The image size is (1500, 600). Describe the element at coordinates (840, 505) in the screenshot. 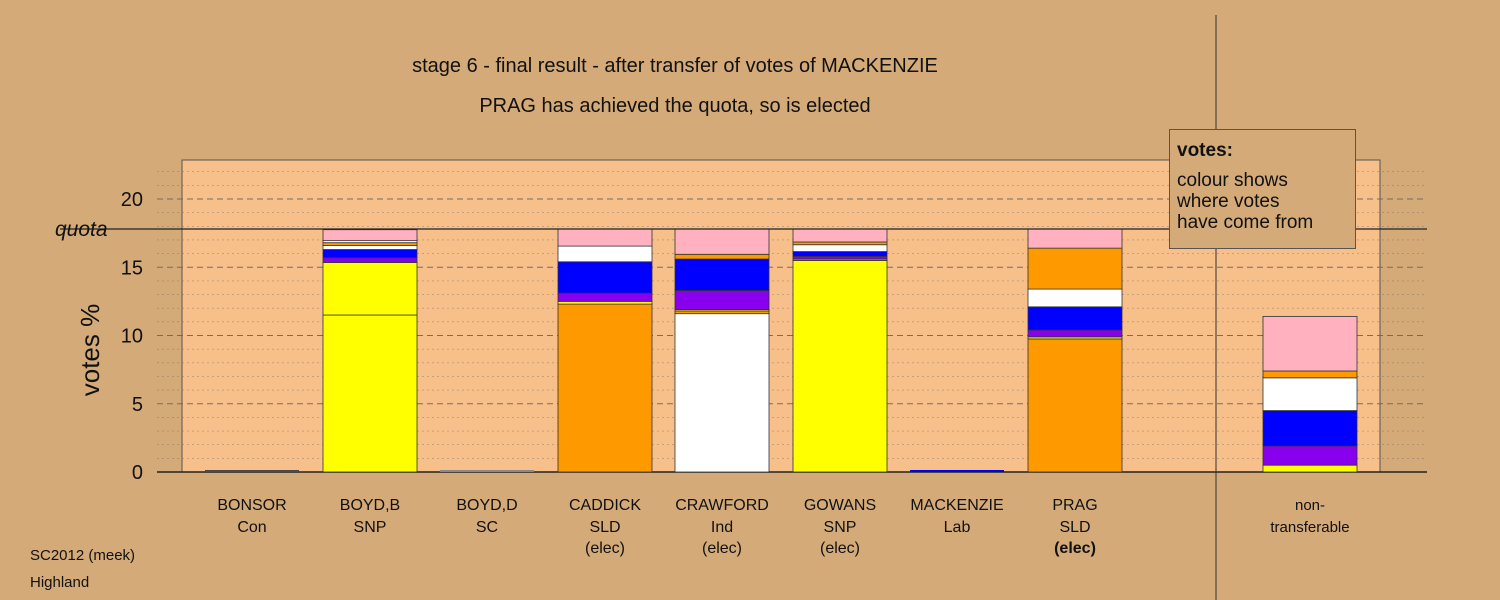

I see `candidate-name-label: GOWANS` at that location.